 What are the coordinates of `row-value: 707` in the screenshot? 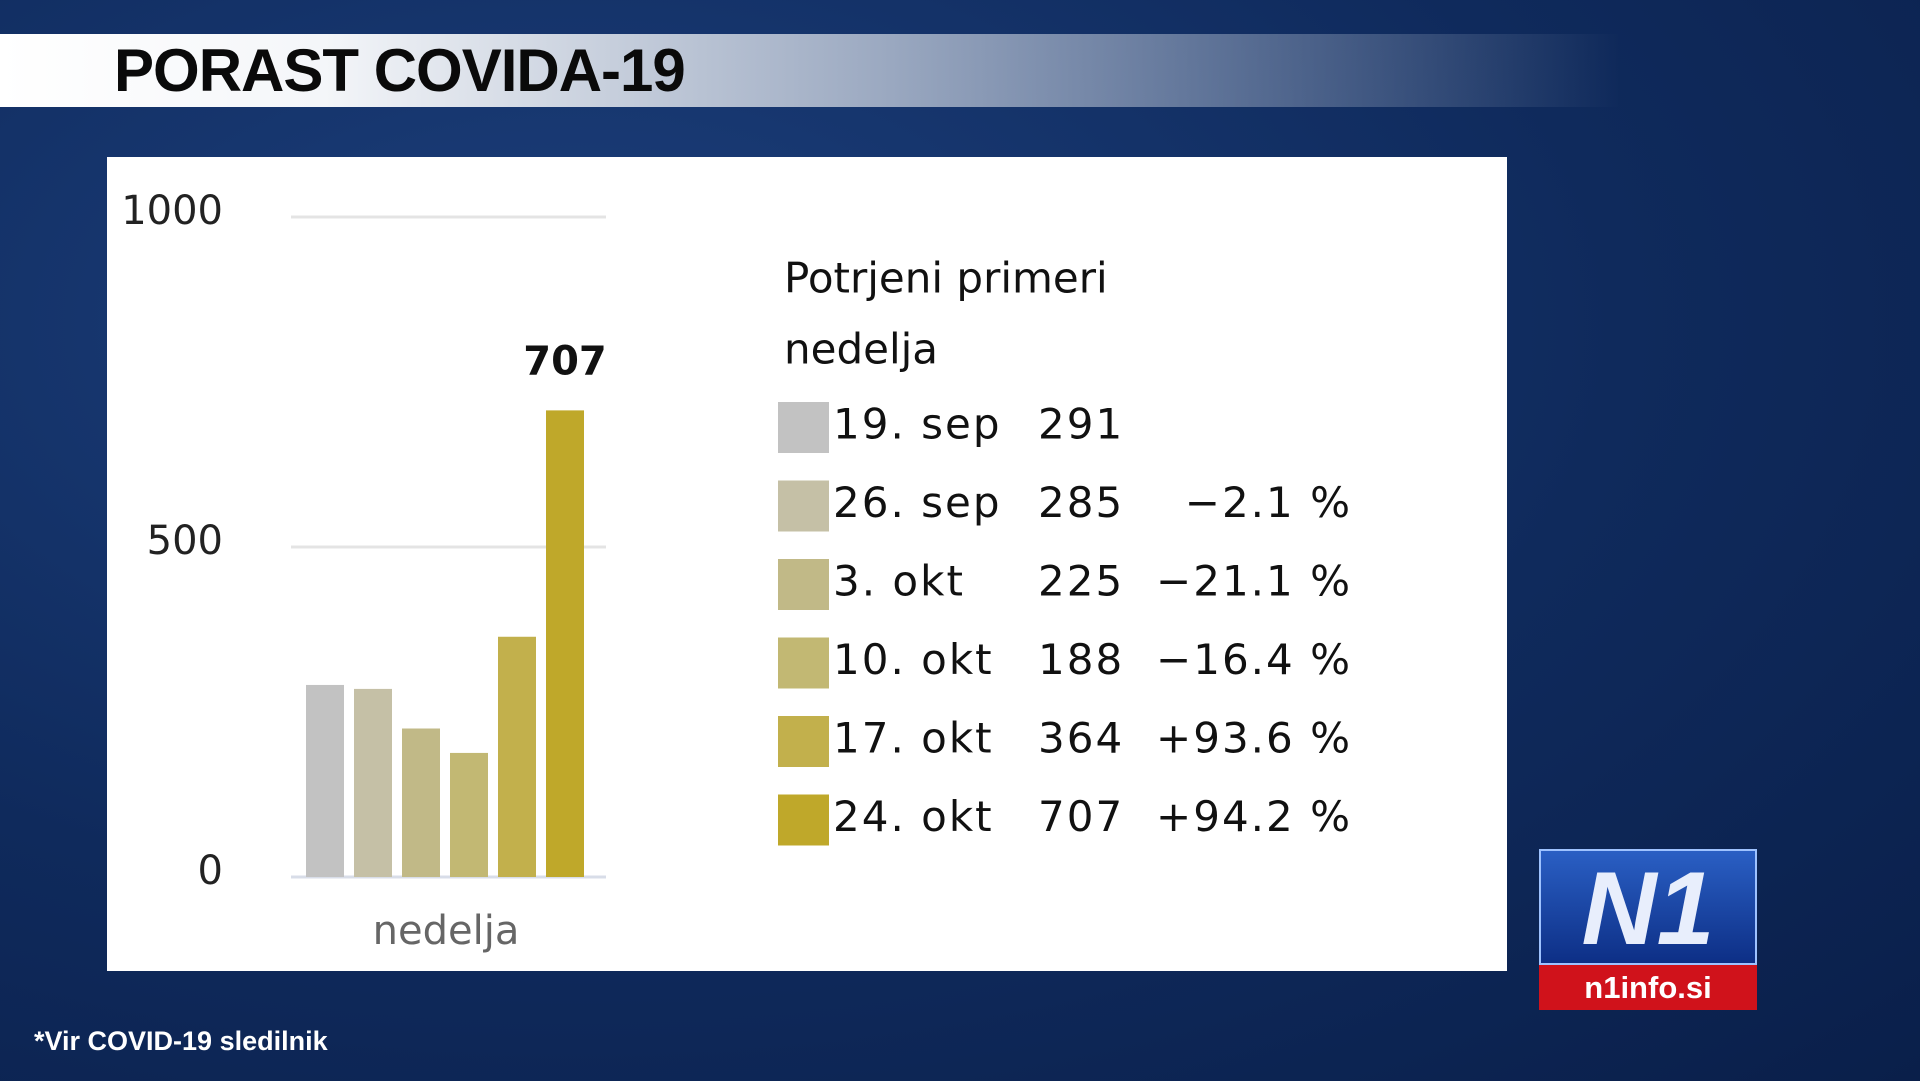 It's located at (1081, 816).